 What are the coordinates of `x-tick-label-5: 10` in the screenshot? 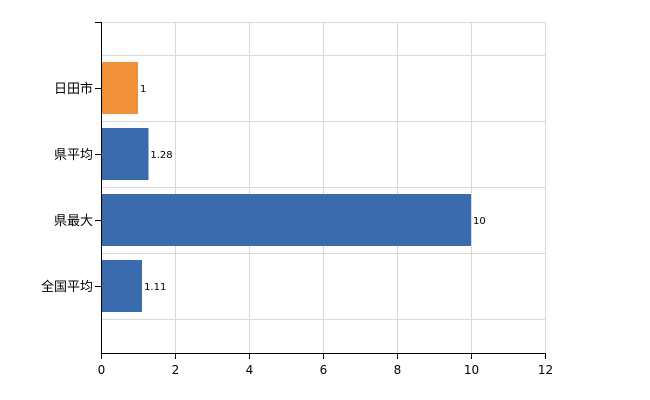 It's located at (471, 370).